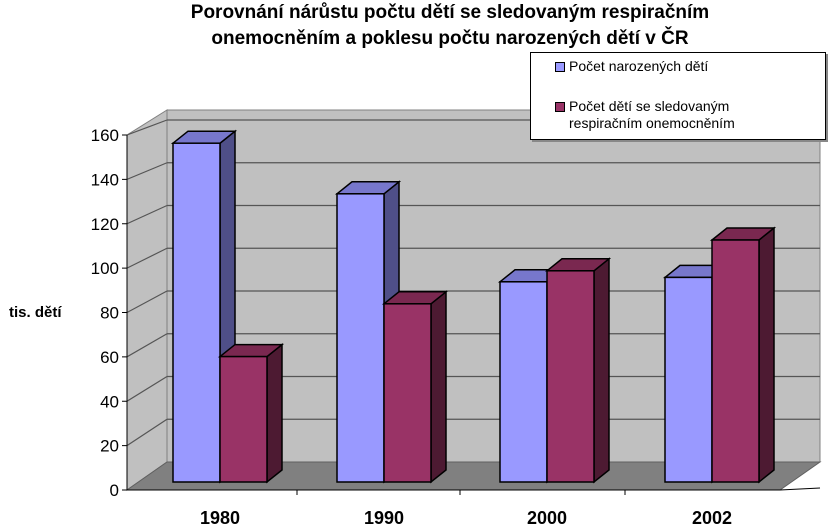 The width and height of the screenshot is (835, 528). What do you see at coordinates (105, 268) in the screenshot?
I see `y-tick-label: 100` at bounding box center [105, 268].